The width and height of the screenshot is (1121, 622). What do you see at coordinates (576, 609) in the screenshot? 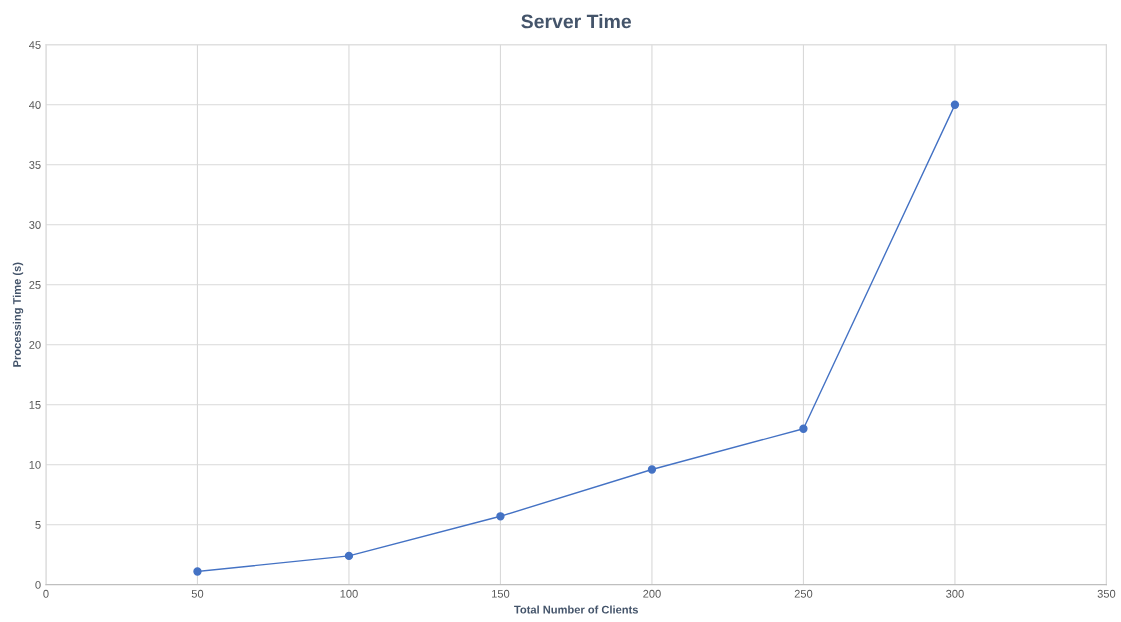
I see `x-axis-title: Total Number of Clients` at bounding box center [576, 609].